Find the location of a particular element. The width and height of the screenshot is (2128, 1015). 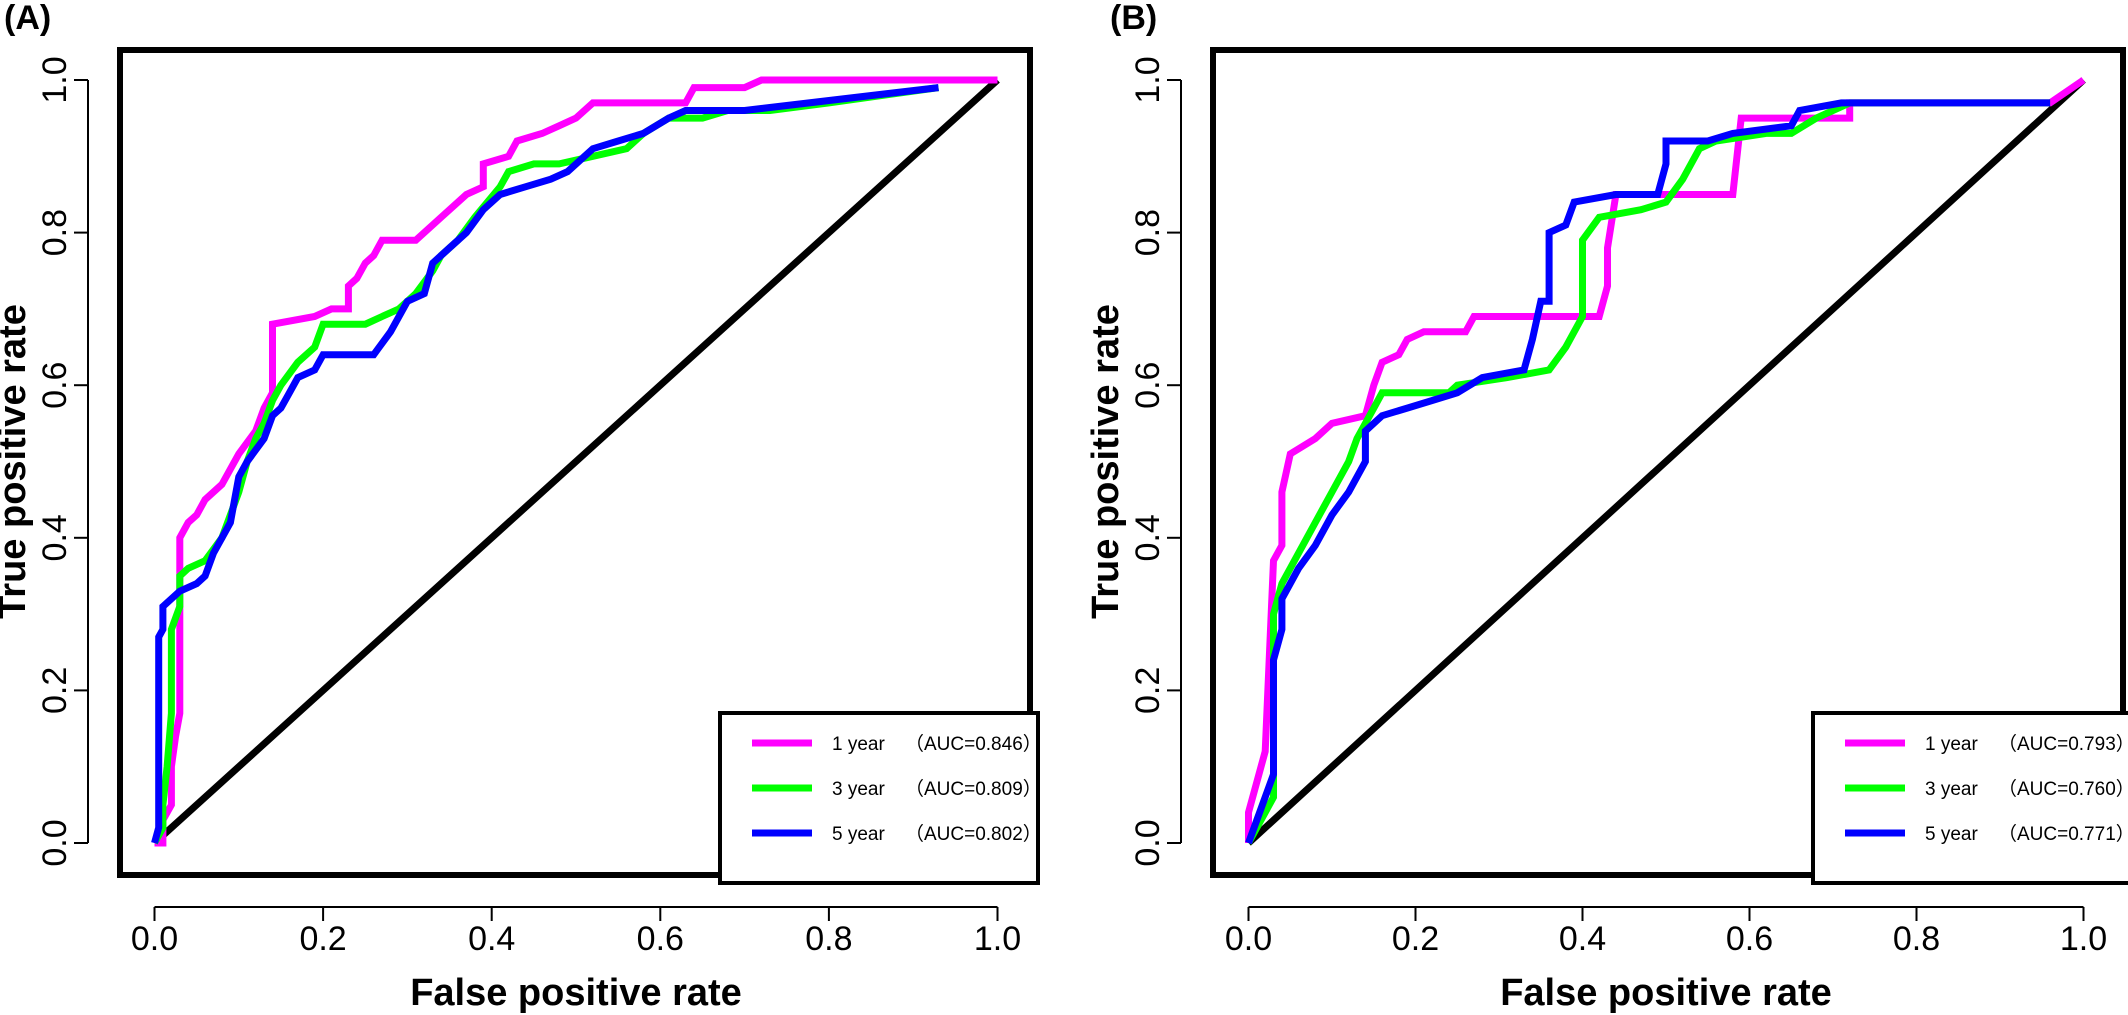

panel-a-legend-auc-1-year: （AUC=0.846） is located at coordinates (973, 744).